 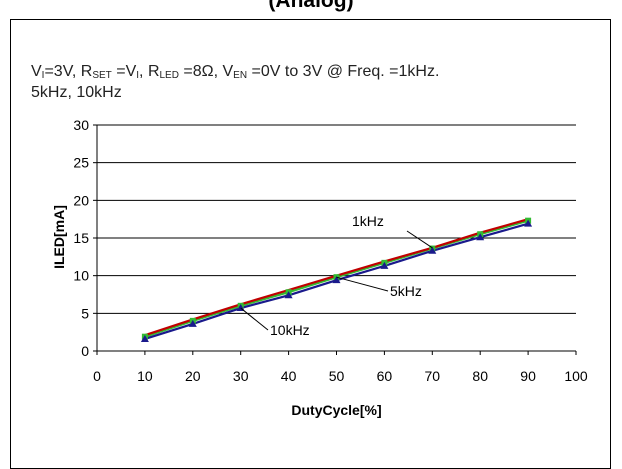 What do you see at coordinates (336, 410) in the screenshot?
I see `x-axis-title: DutyCycle[%]` at bounding box center [336, 410].